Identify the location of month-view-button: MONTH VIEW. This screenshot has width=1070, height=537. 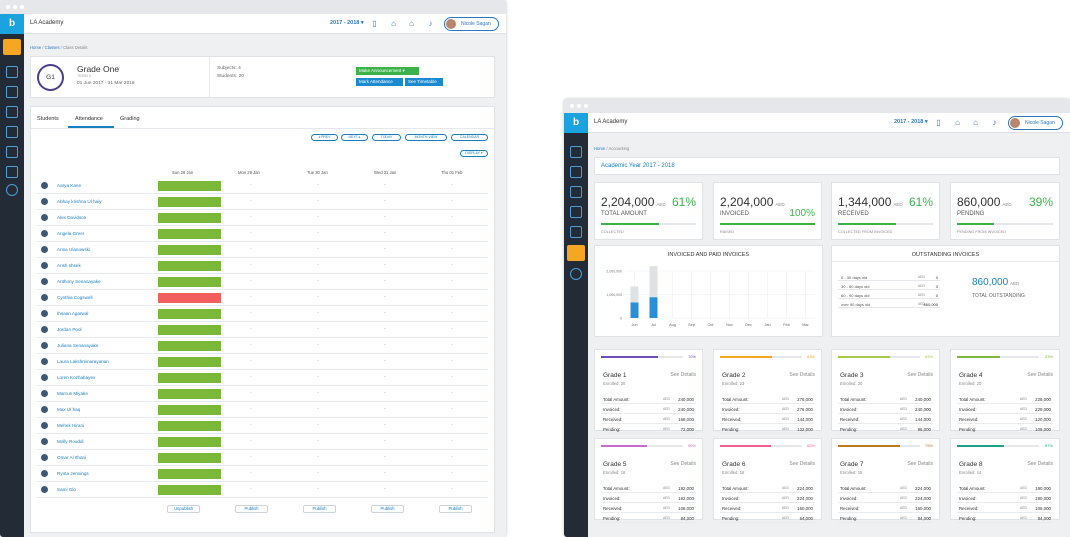
(426, 137).